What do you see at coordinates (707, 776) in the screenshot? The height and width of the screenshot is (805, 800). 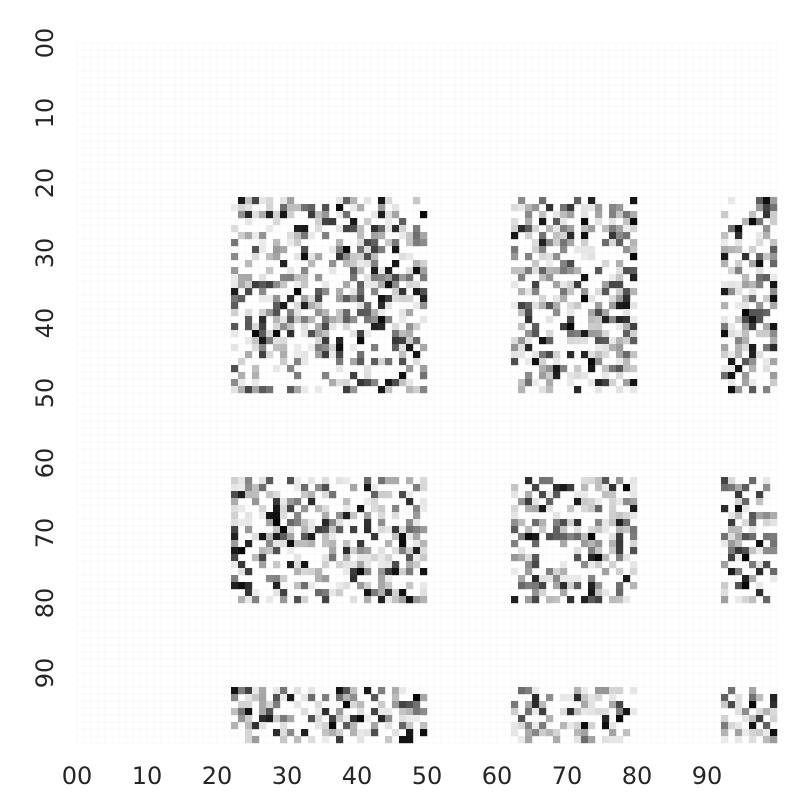 I see `x-tick-label: 90` at bounding box center [707, 776].